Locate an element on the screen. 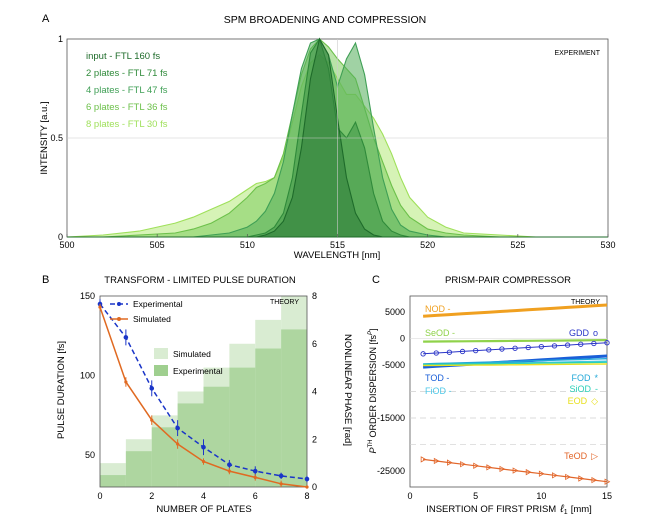 Image resolution: width=659 pixels, height=521 pixels. panel-label-b: B is located at coordinates (45, 280).